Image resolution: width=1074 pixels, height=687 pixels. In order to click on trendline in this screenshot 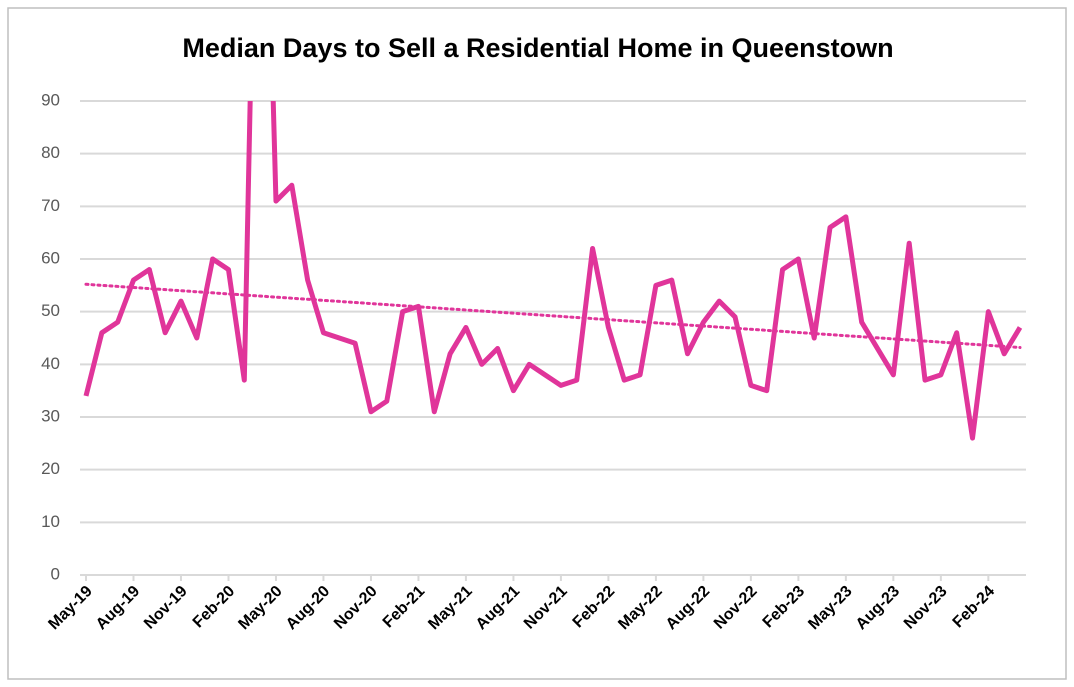, I will do `click(553, 315)`.